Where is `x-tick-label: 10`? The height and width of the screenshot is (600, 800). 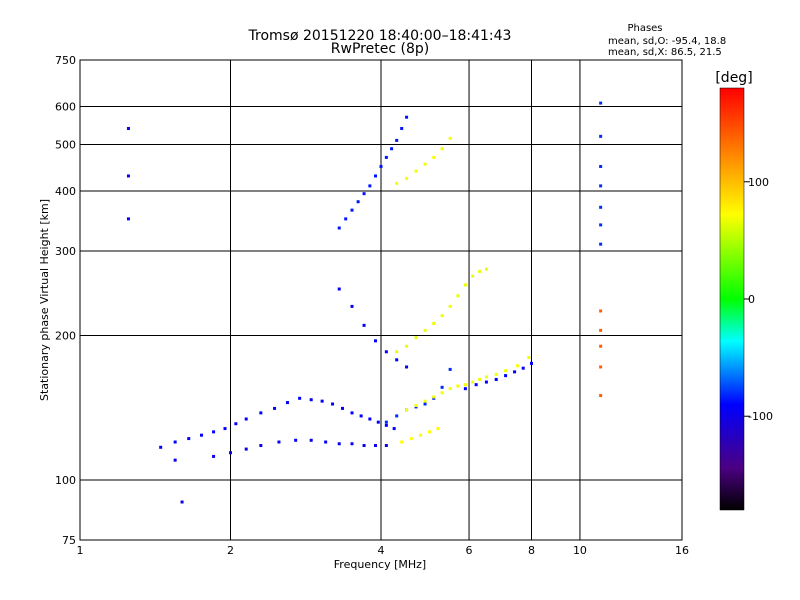
x-tick-label: 10 is located at coordinates (580, 550).